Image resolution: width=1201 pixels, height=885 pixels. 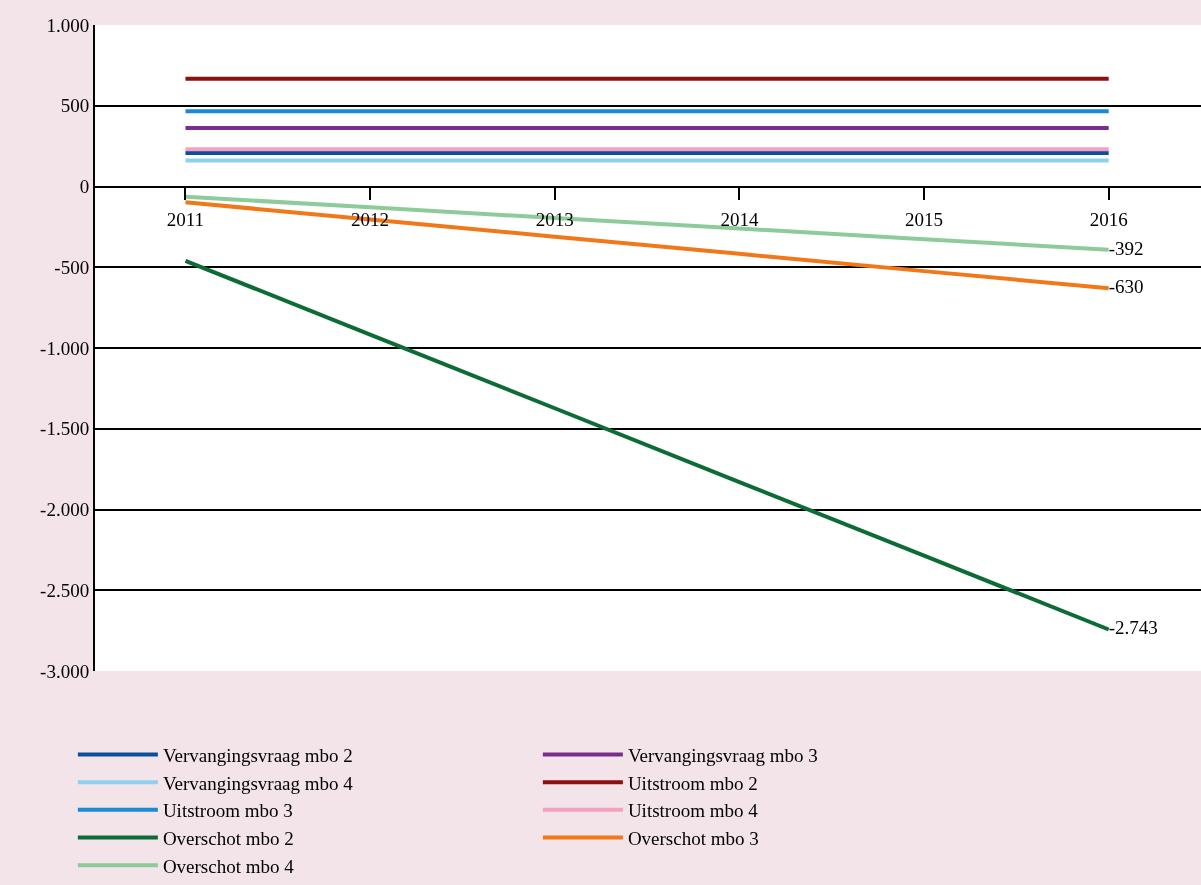 What do you see at coordinates (227, 811) in the screenshot?
I see `legend-label: Uitstroom mbo 3` at bounding box center [227, 811].